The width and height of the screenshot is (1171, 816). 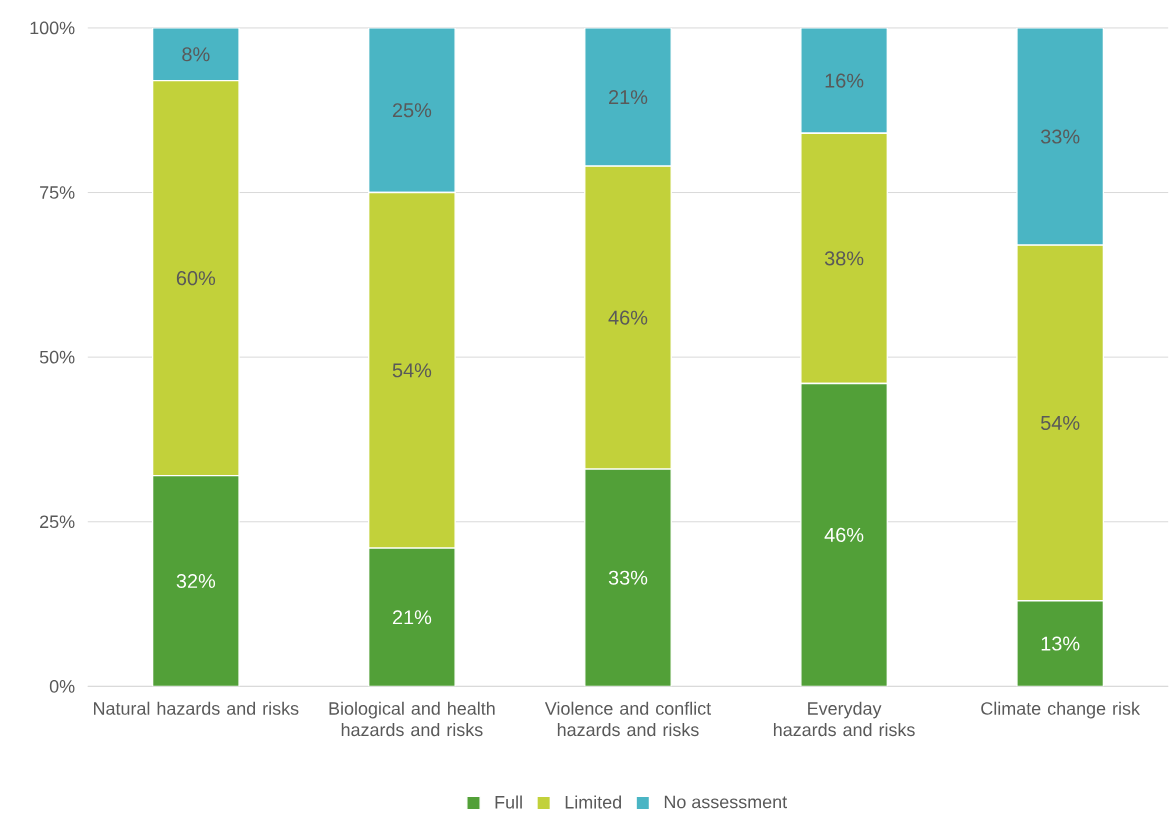 I want to click on data-label: 38%, so click(x=844, y=258).